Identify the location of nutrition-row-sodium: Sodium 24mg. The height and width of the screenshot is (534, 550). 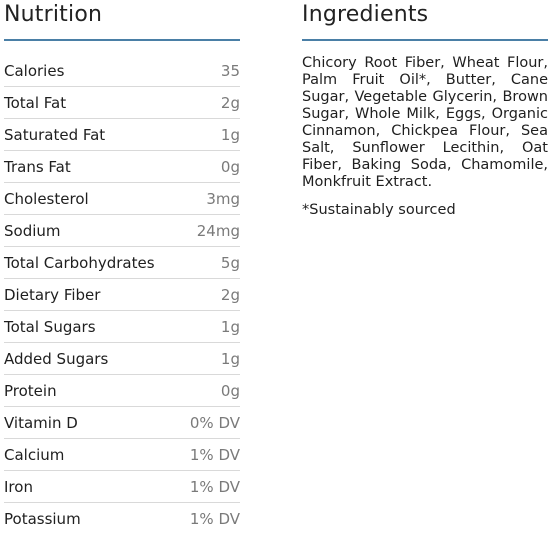
(122, 231).